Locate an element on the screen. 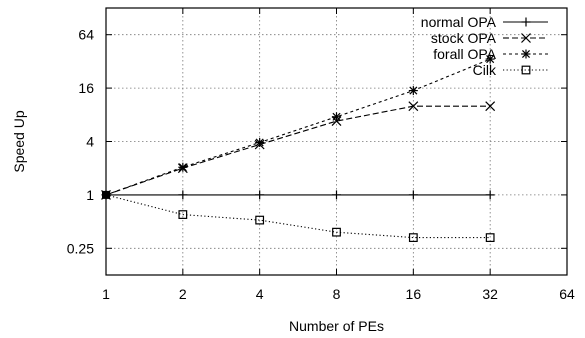 Image resolution: width=585 pixels, height=338 pixels. y-axis-label: Speed Up is located at coordinates (19, 141).